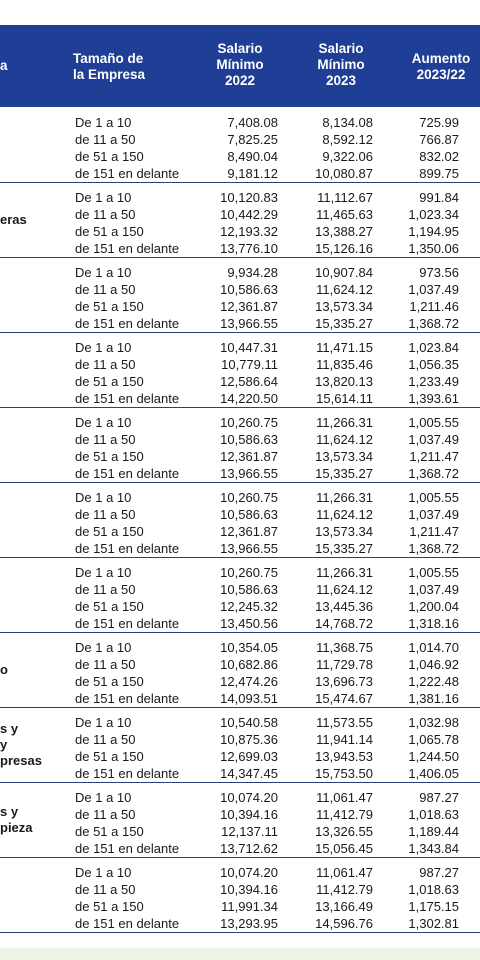 The width and height of the screenshot is (480, 960). I want to click on table-row: de 51 a 150 11,991.34 13,166.49 1,175.15, so click(240, 907).